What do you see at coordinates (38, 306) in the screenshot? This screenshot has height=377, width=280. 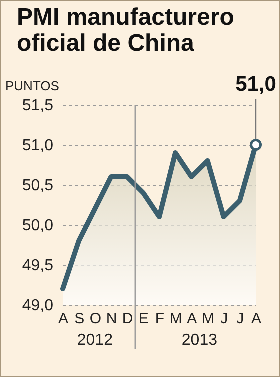 I see `y-tick-label: 49,0` at bounding box center [38, 306].